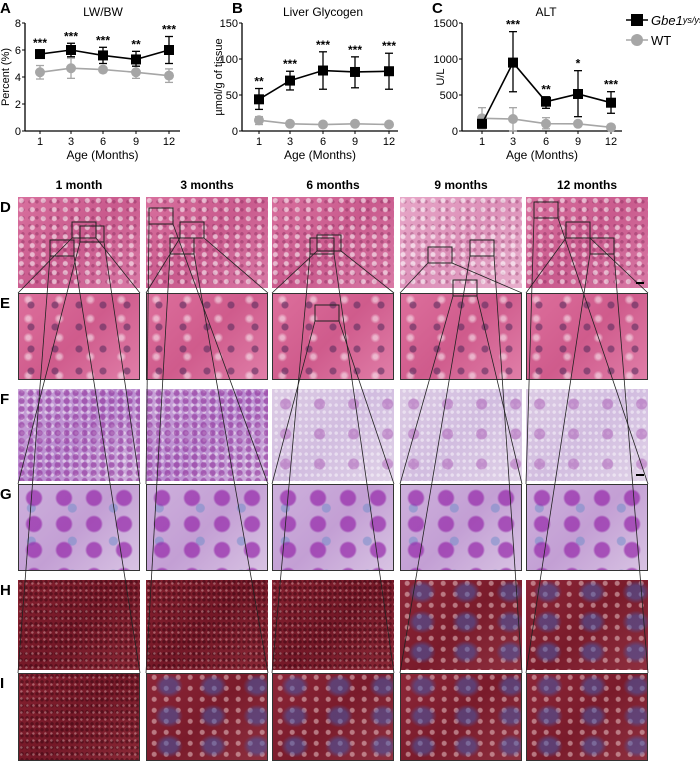 The image size is (700, 762). Describe the element at coordinates (446, 24) in the screenshot. I see `y-tick-label: 1500` at that location.